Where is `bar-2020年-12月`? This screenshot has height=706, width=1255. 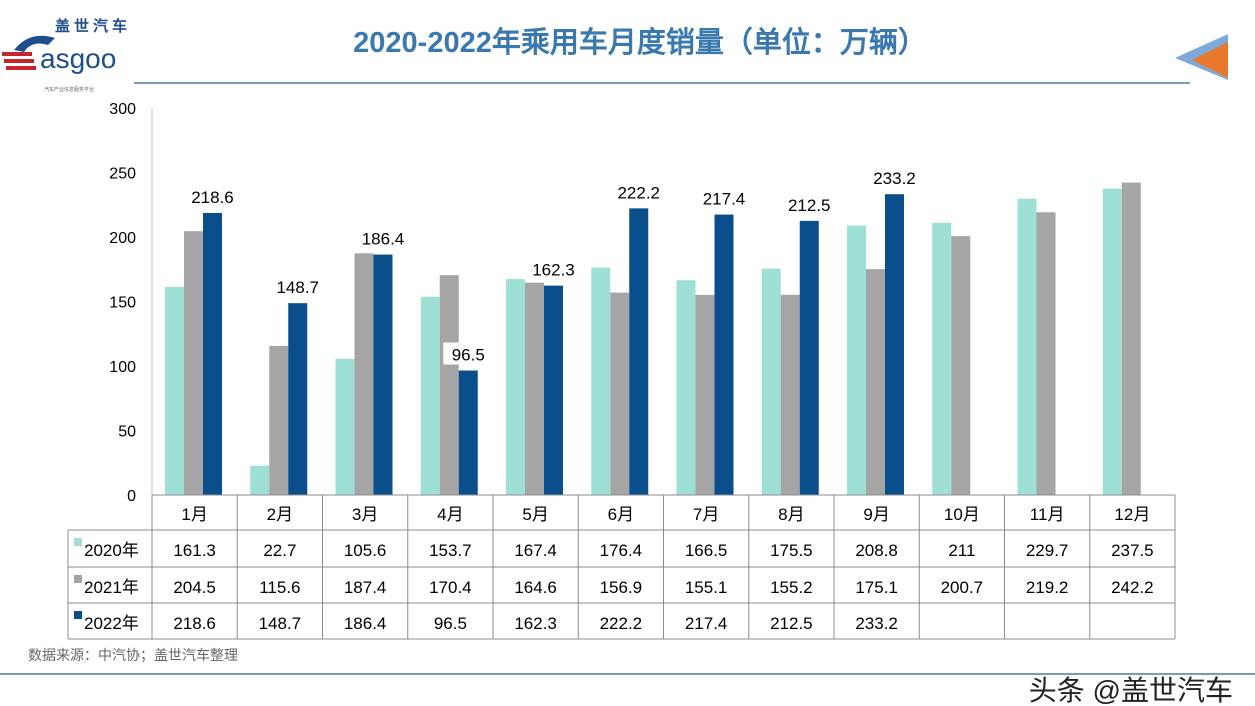 bar-2020年-12月 is located at coordinates (1112, 341).